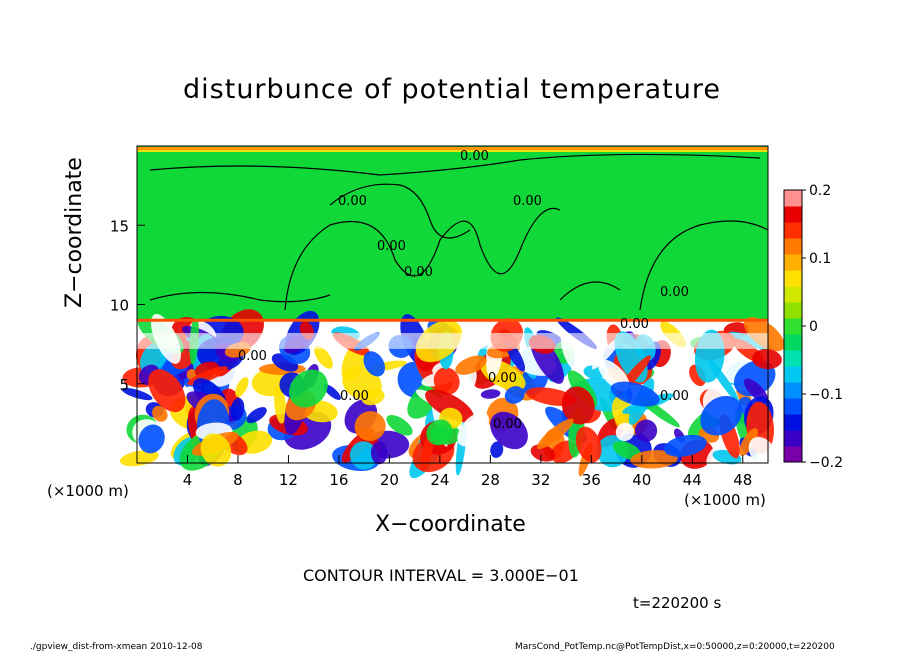  I want to click on x-axis-unit-right: (×1000 m), so click(725, 500).